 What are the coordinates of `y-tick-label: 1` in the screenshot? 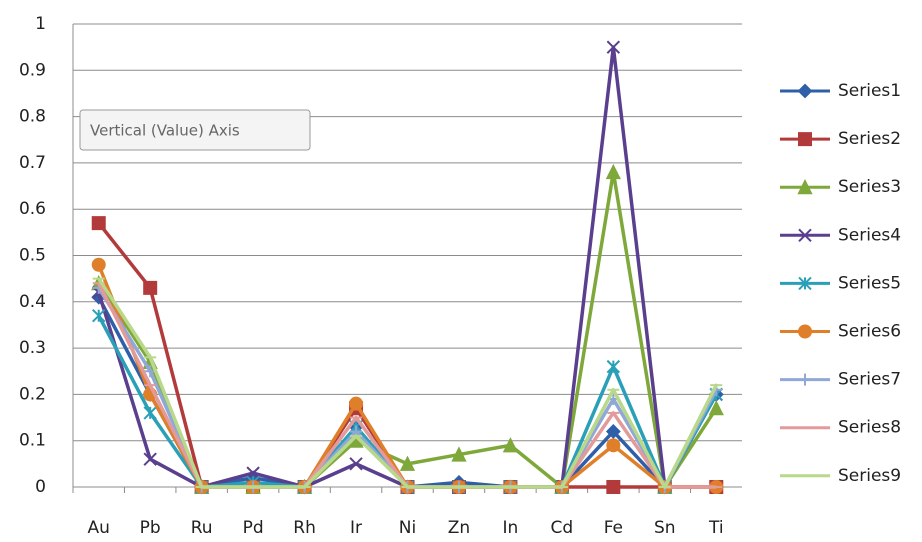 It's located at (40, 24).